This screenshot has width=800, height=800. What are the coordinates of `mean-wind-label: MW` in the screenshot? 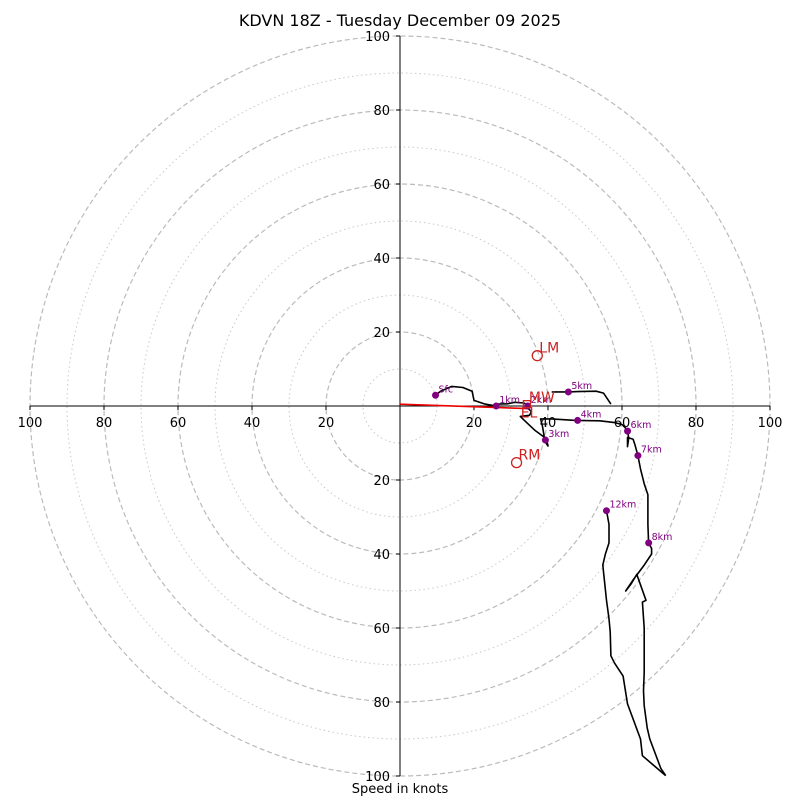 It's located at (542, 398).